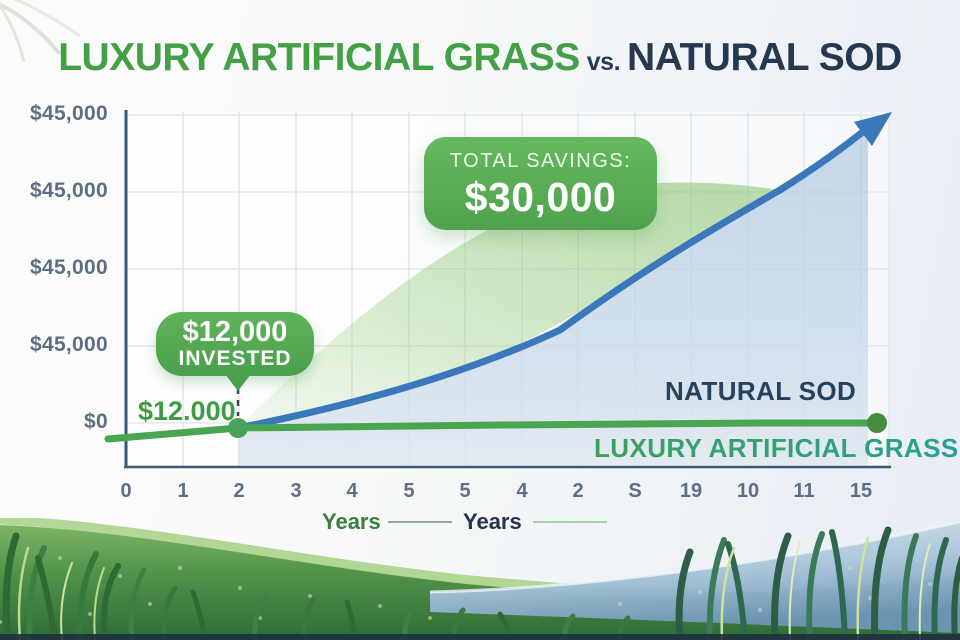  What do you see at coordinates (492, 431) in the screenshot?
I see `artificial-grass-line` at bounding box center [492, 431].